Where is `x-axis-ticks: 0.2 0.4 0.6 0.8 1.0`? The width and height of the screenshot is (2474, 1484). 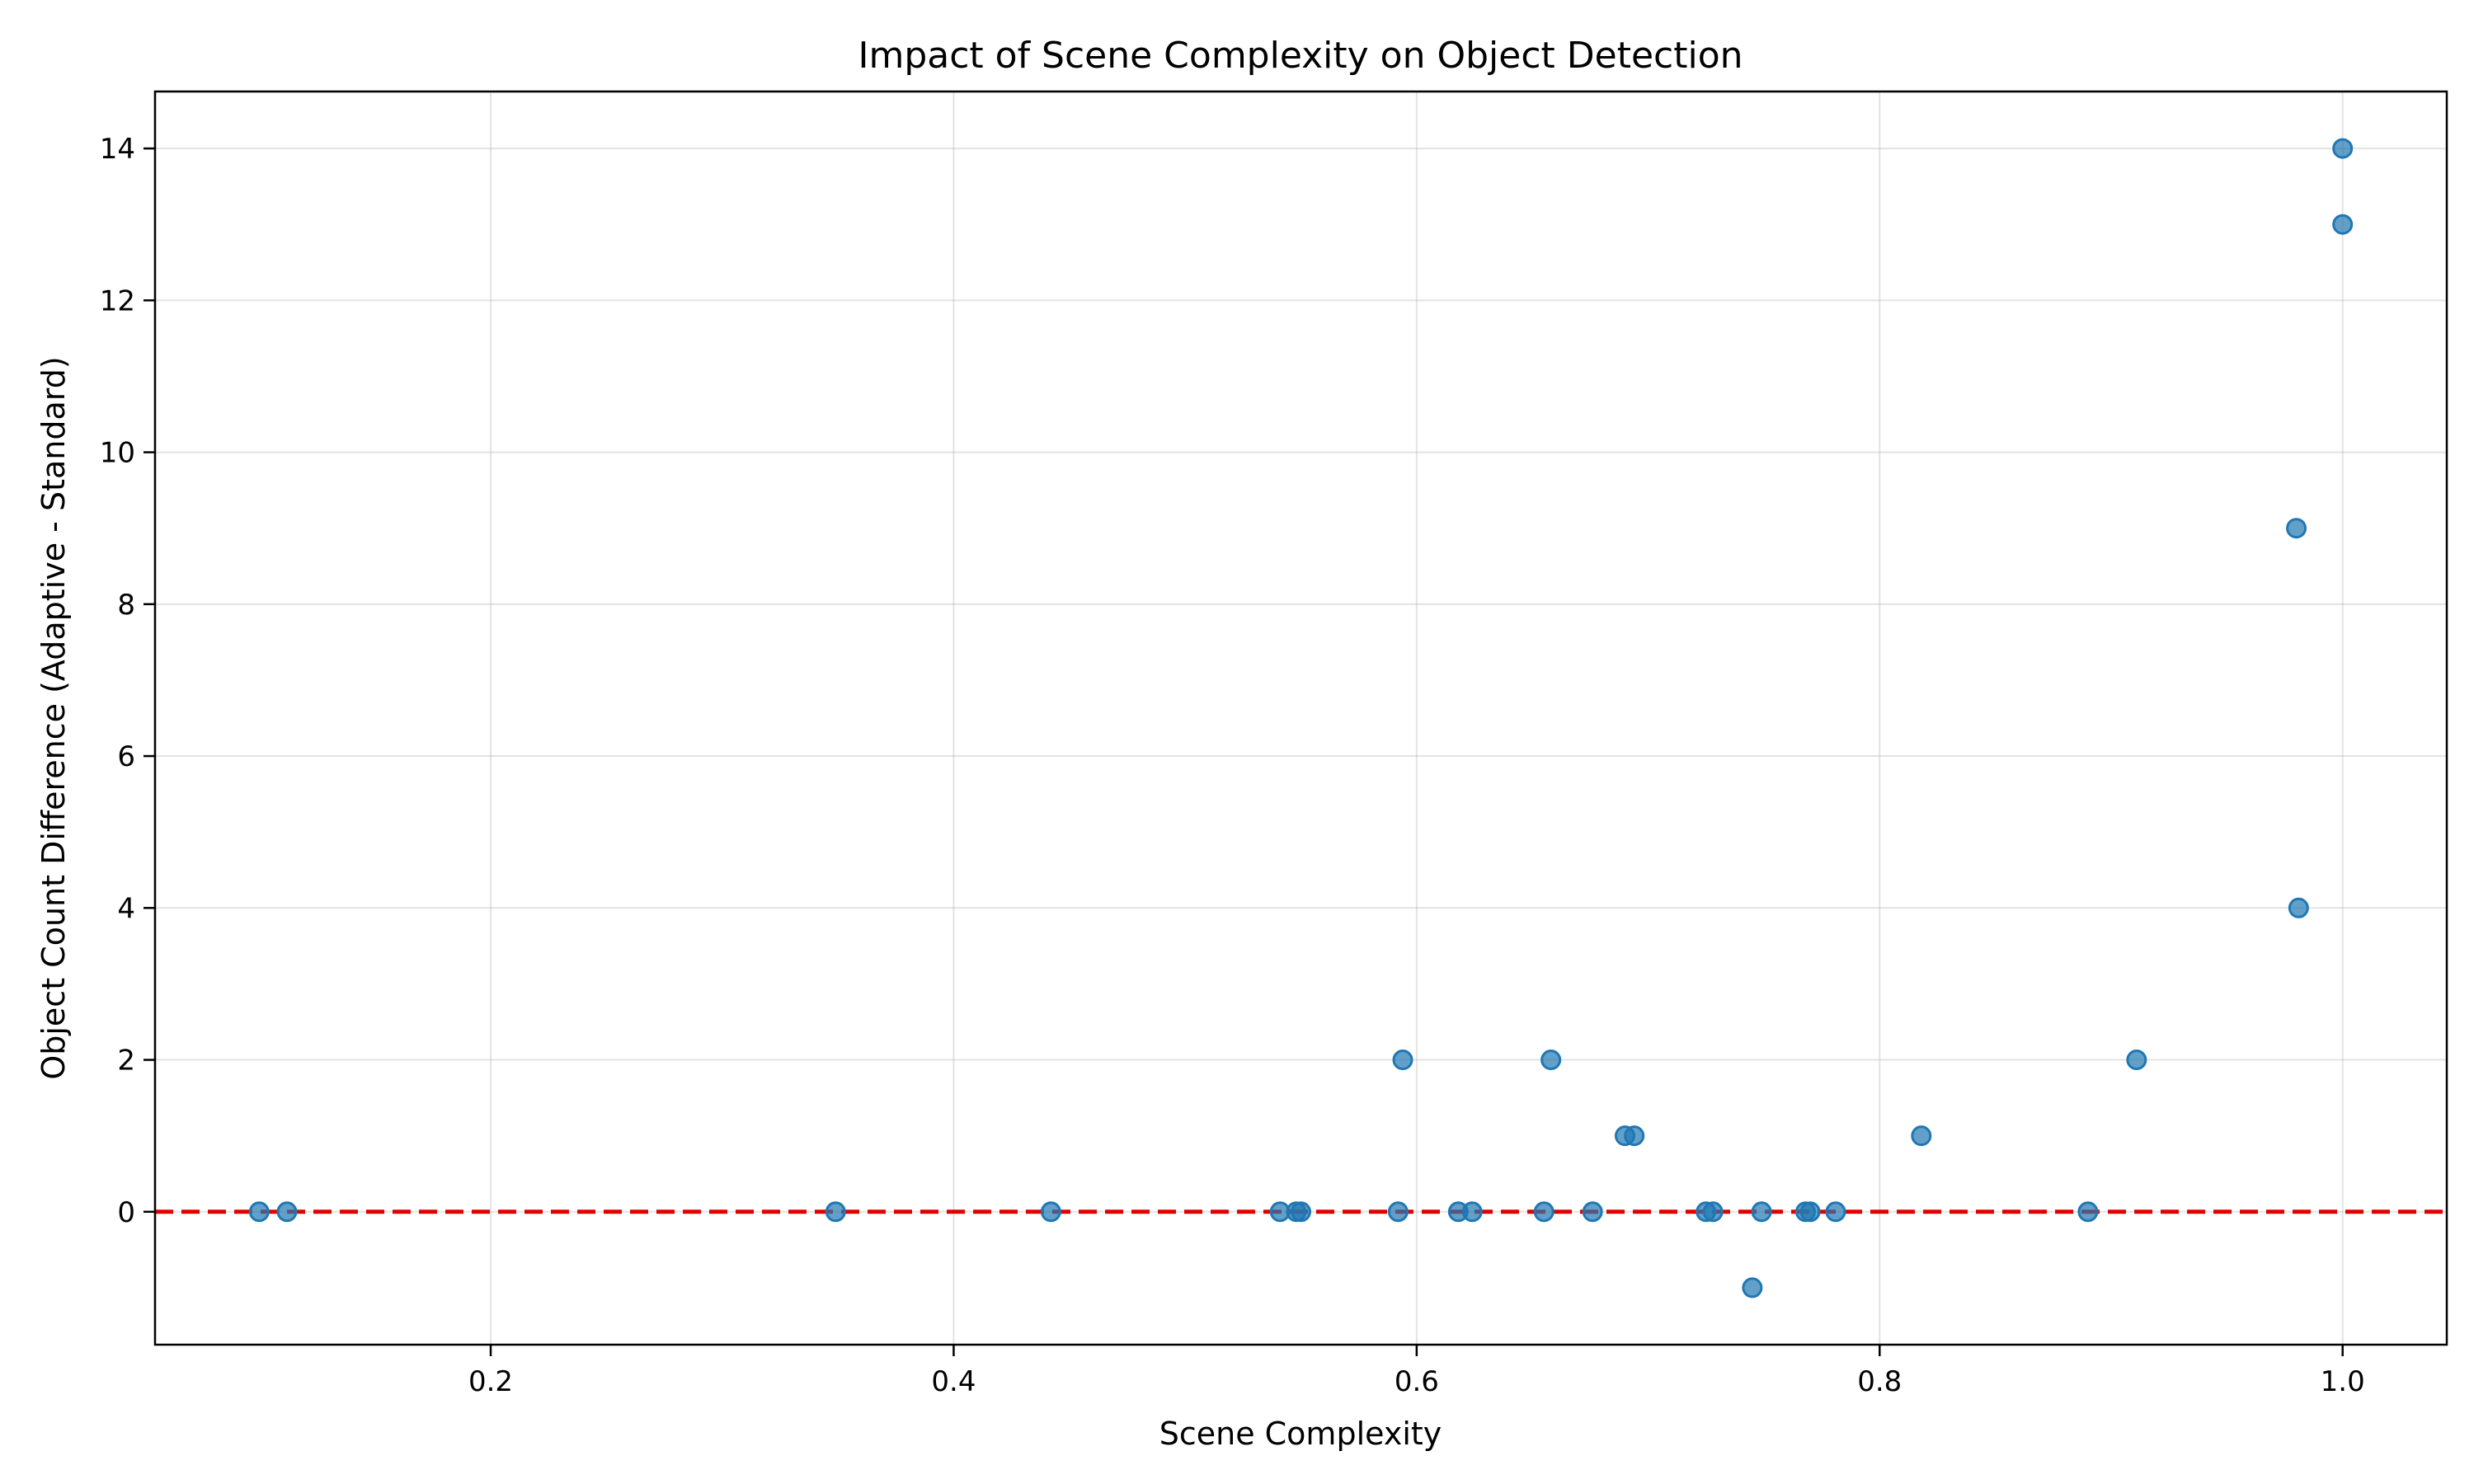 x-axis-ticks: 0.2 0.4 0.6 0.8 1.0 is located at coordinates (1416, 1371).